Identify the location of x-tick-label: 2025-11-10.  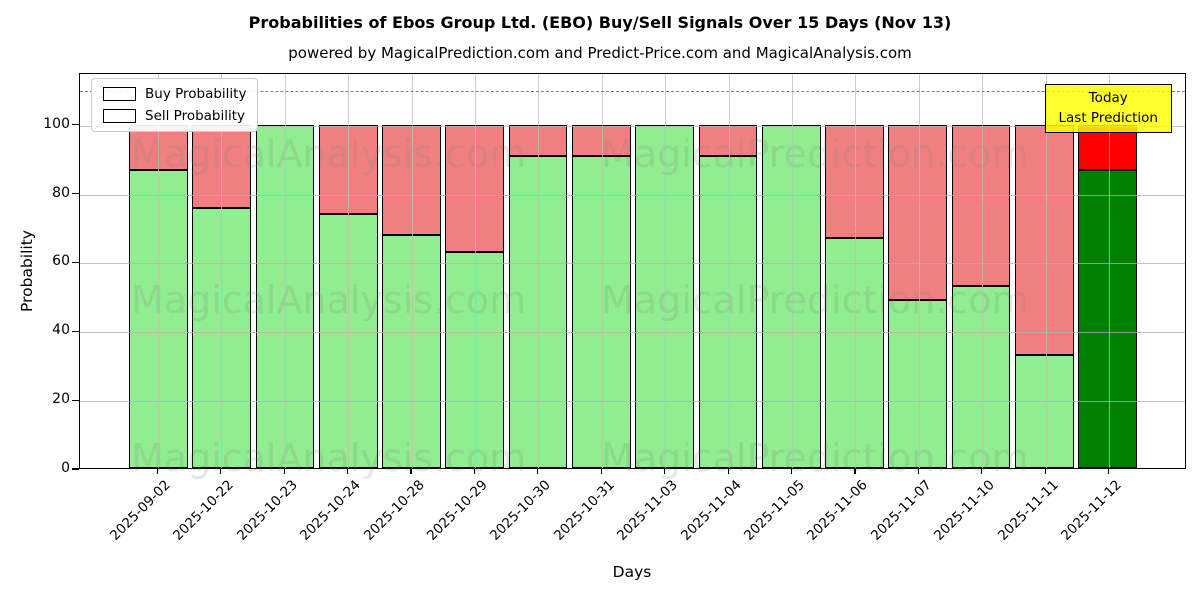
(965, 510).